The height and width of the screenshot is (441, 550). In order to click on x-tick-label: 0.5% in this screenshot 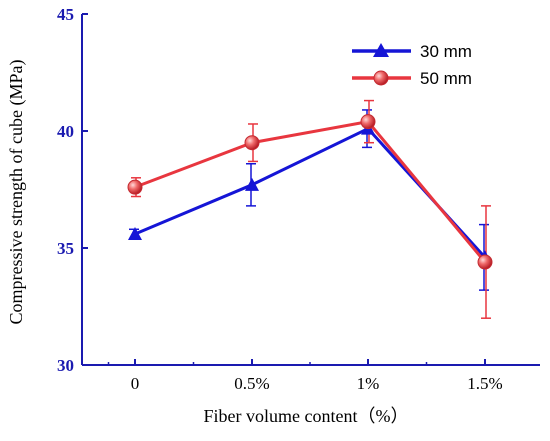, I will do `click(251, 383)`.